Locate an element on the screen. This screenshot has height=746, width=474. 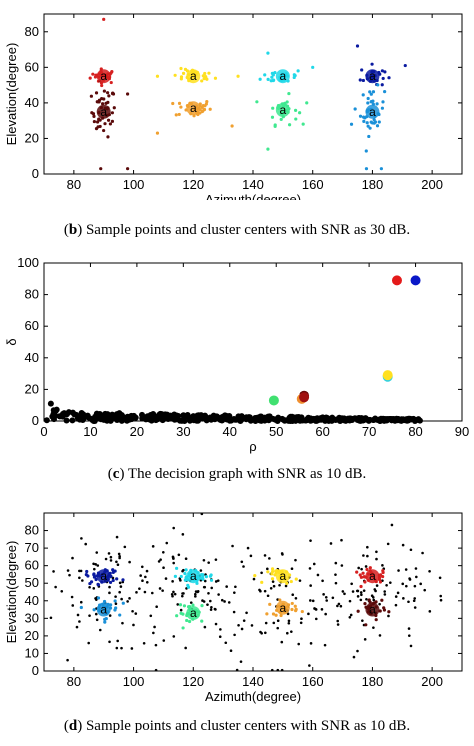
x-axis-label: Azimuth(degree) is located at coordinates (253, 196).